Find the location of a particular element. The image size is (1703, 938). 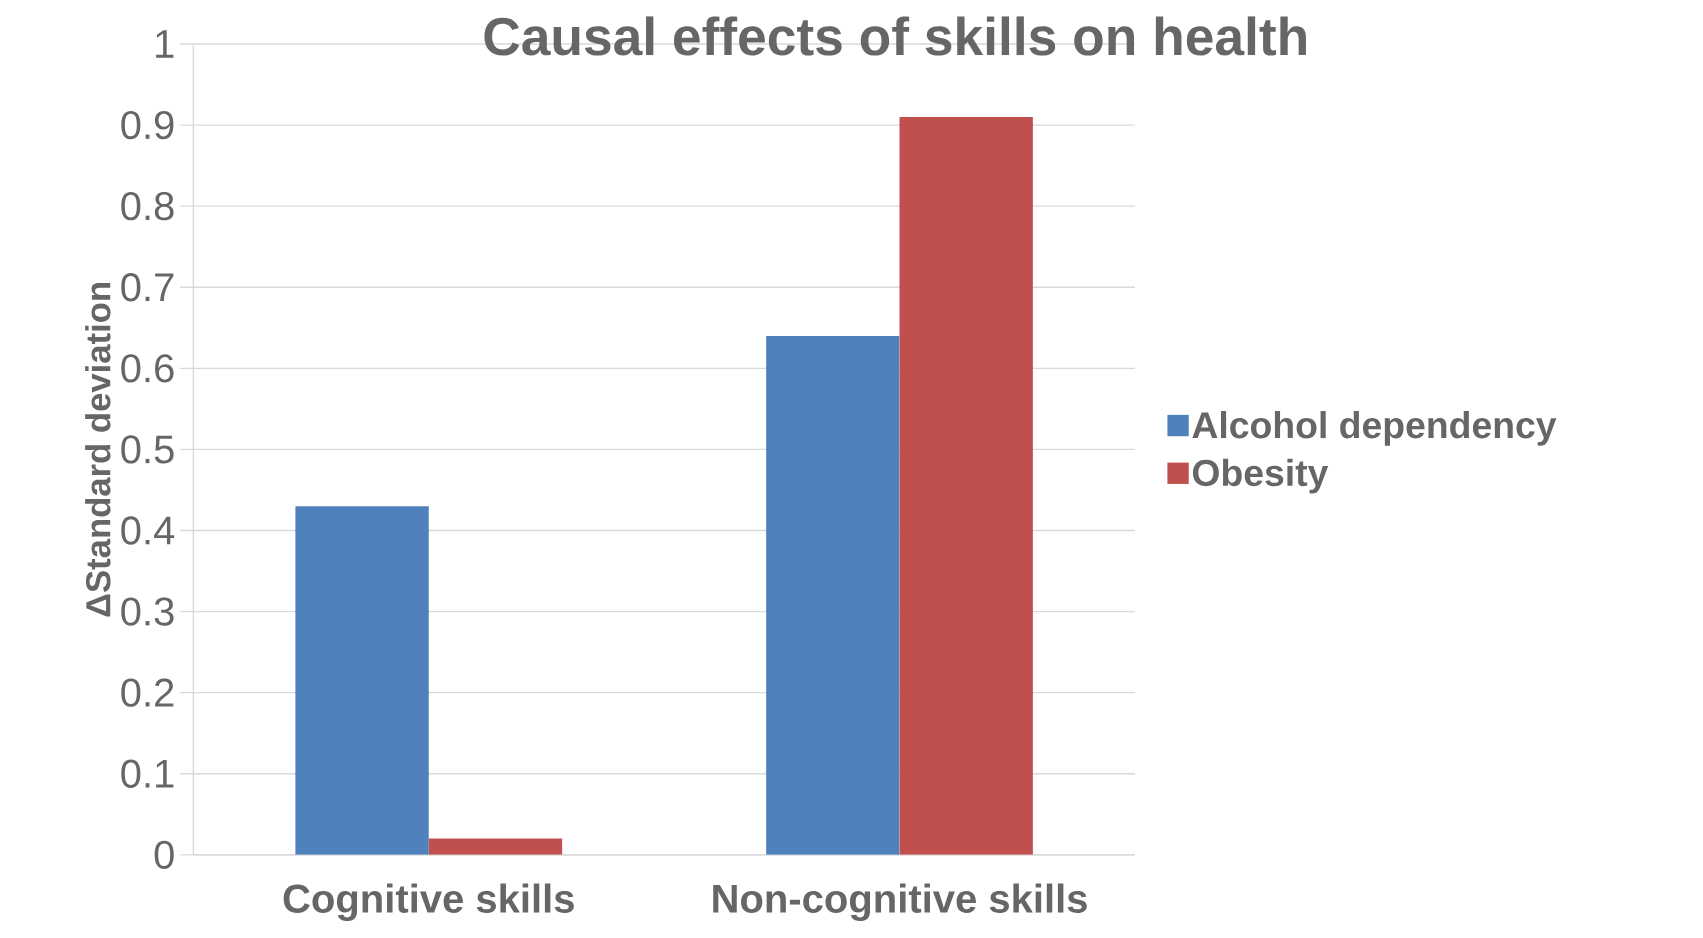

x-tick-label: Non-cognitive skills is located at coordinates (900, 902).